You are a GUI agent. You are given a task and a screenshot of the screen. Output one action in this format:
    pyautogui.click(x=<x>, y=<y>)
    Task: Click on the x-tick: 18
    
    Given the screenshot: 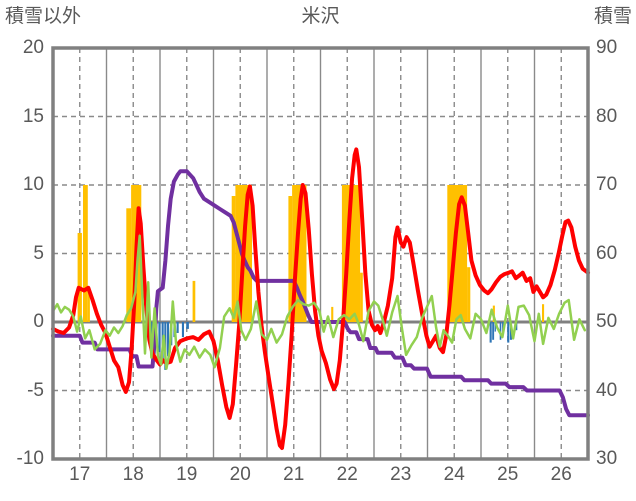 What is the action you would take?
    pyautogui.click(x=133, y=474)
    